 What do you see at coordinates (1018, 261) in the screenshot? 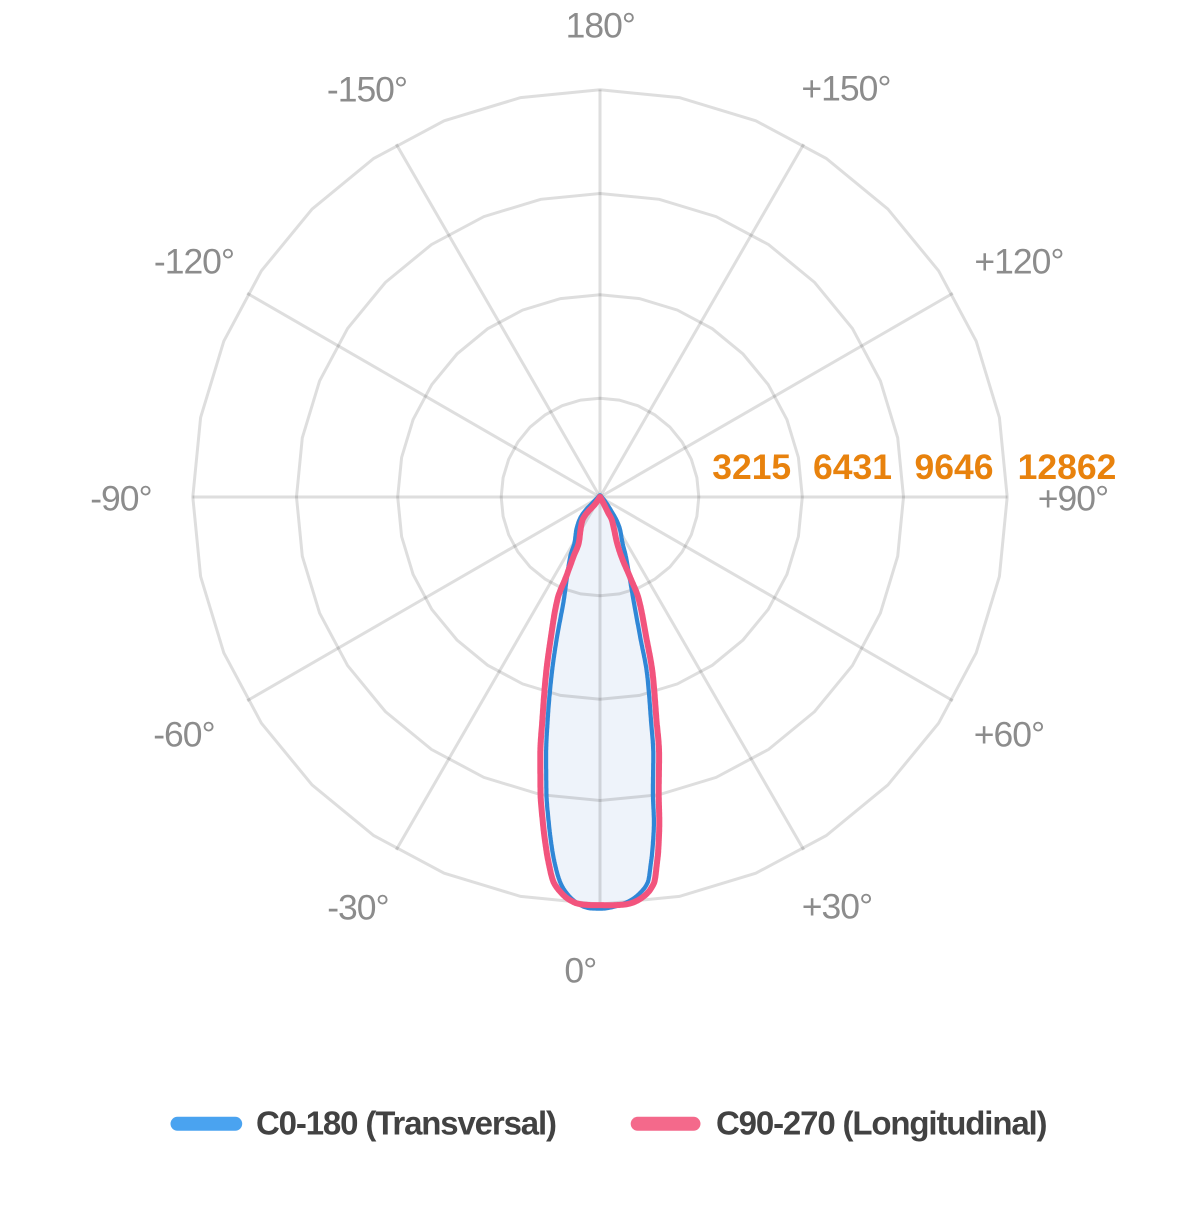
I see `svg-text: +120°` at bounding box center [1018, 261].